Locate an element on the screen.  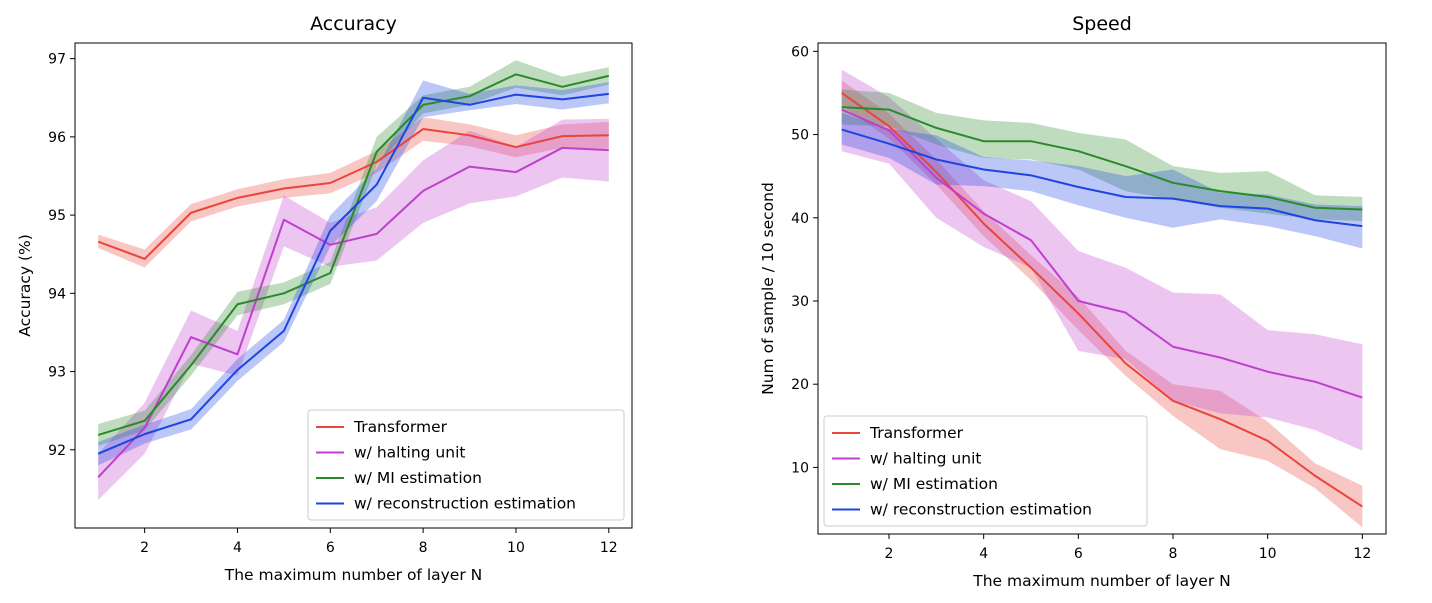
y-tick-label: 20 is located at coordinates (800, 385).